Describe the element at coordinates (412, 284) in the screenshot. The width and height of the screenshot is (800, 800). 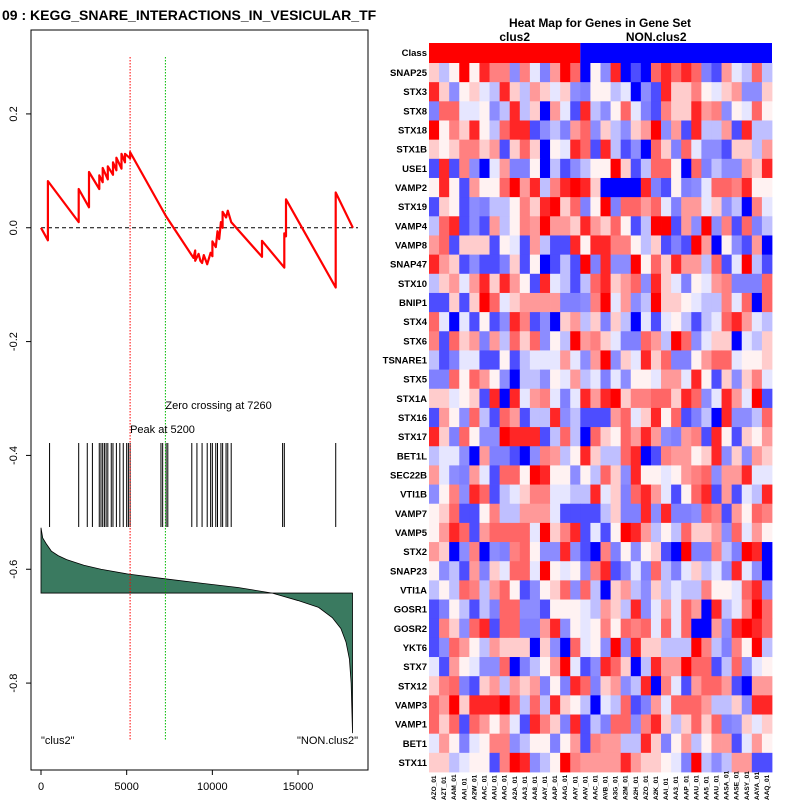
I see `gene-label: STX10` at that location.